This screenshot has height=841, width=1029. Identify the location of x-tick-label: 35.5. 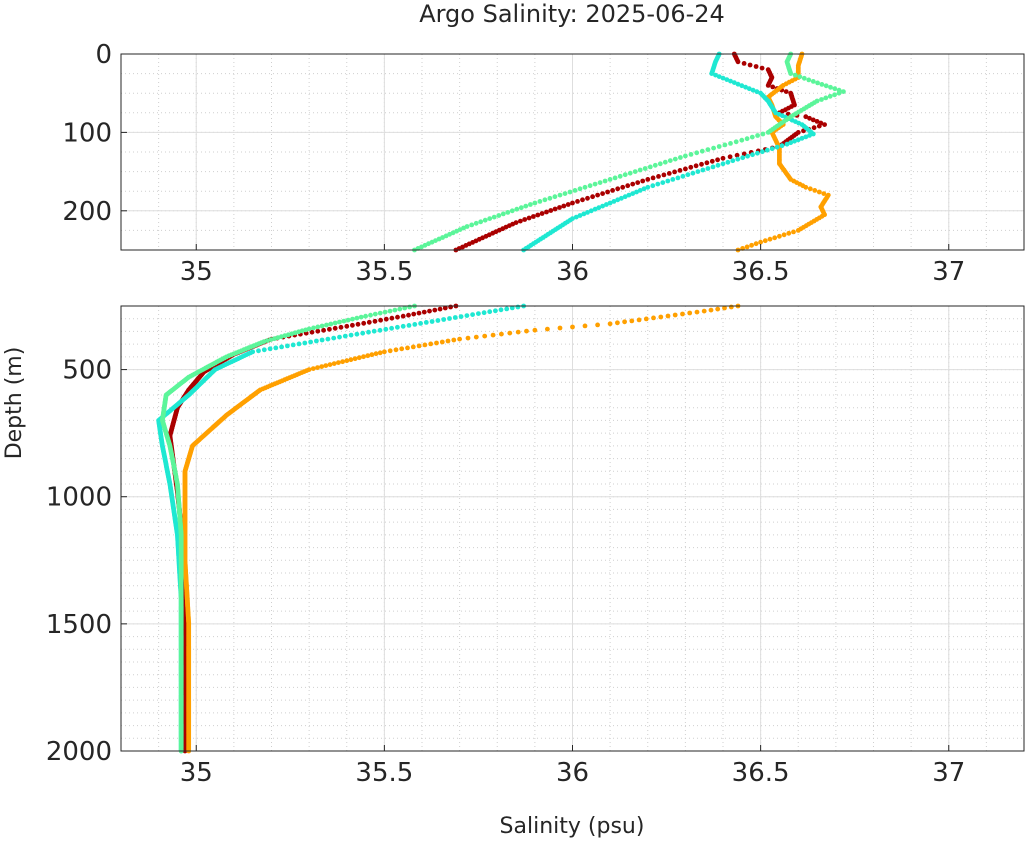
(384, 773).